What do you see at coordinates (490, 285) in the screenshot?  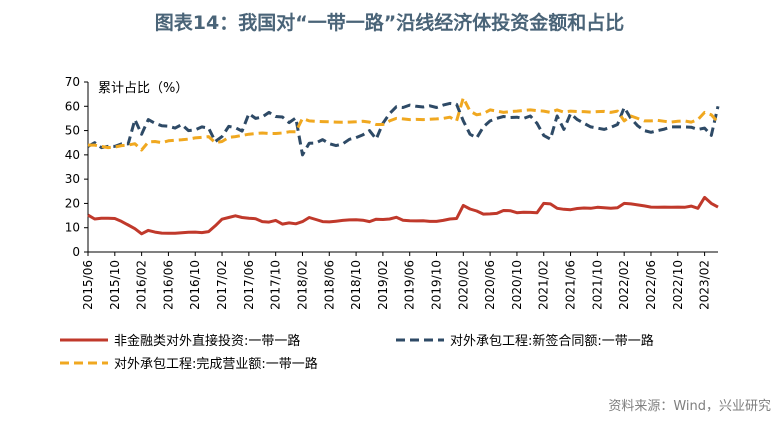 I see `x-tick-label: 2020/06` at bounding box center [490, 285].